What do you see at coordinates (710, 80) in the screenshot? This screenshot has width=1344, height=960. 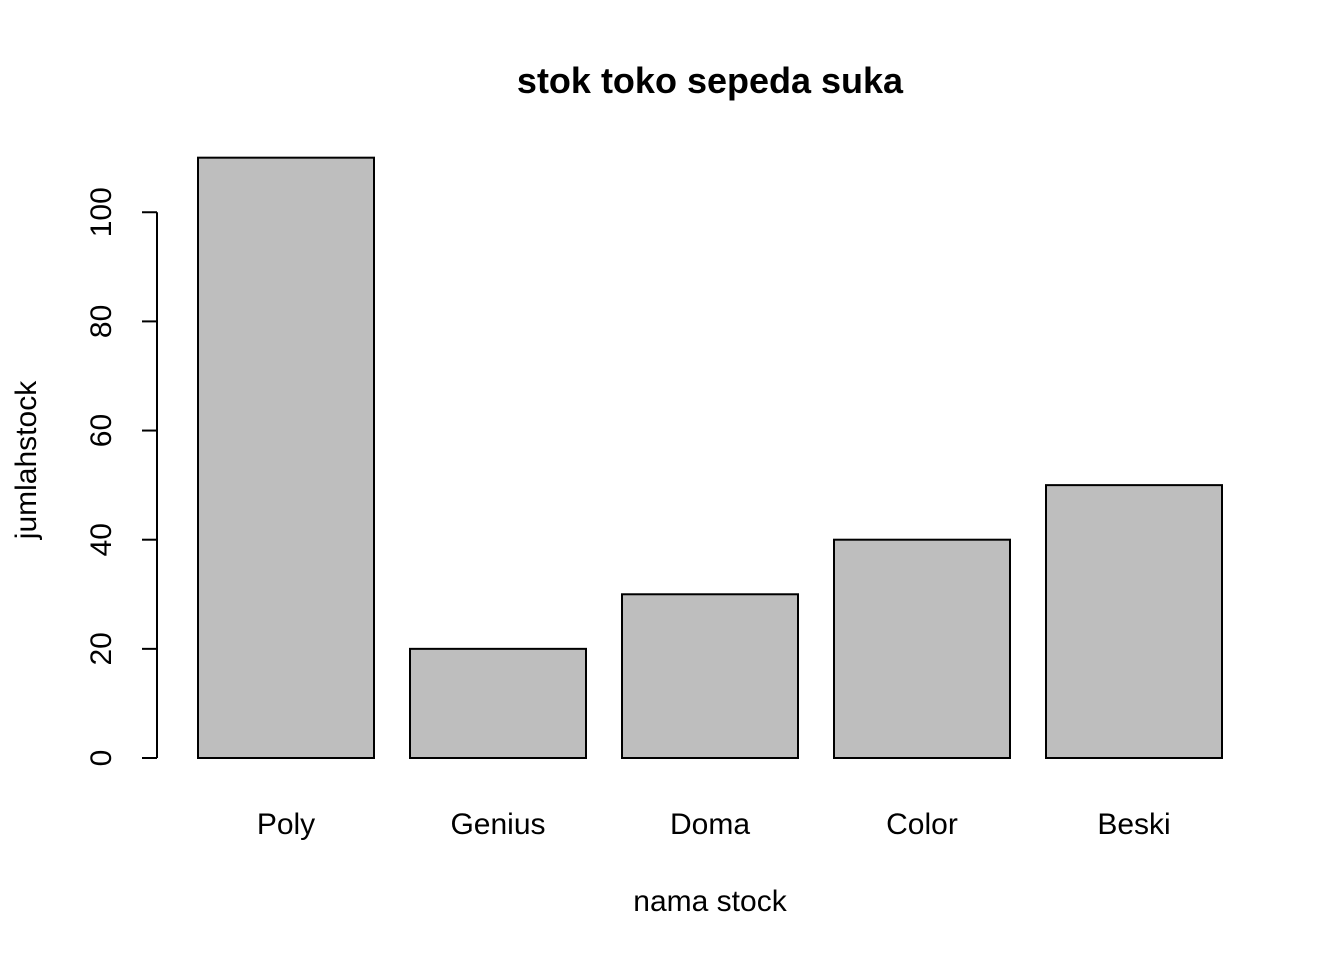 I see `chart-title: stok toko sepeda suka` at bounding box center [710, 80].